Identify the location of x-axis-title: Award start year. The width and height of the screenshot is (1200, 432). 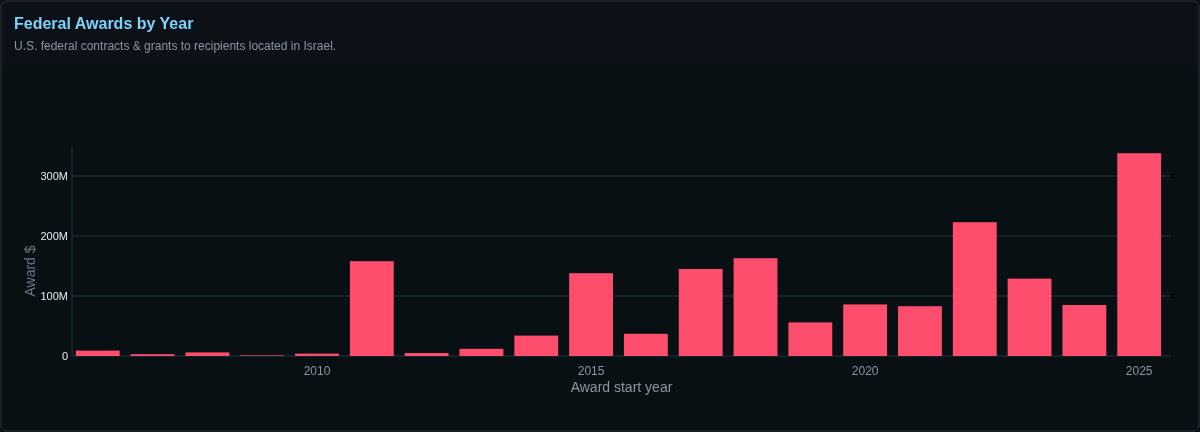
(621, 387).